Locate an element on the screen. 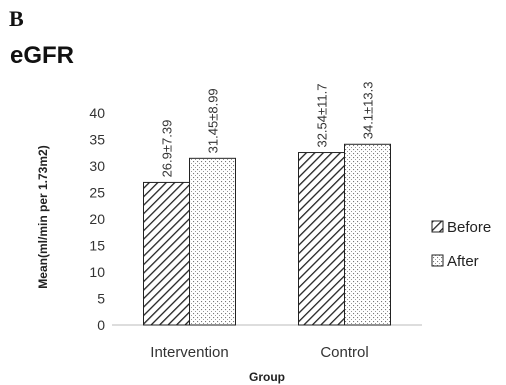 The image size is (506, 385). x-category-label: Control is located at coordinates (344, 352).